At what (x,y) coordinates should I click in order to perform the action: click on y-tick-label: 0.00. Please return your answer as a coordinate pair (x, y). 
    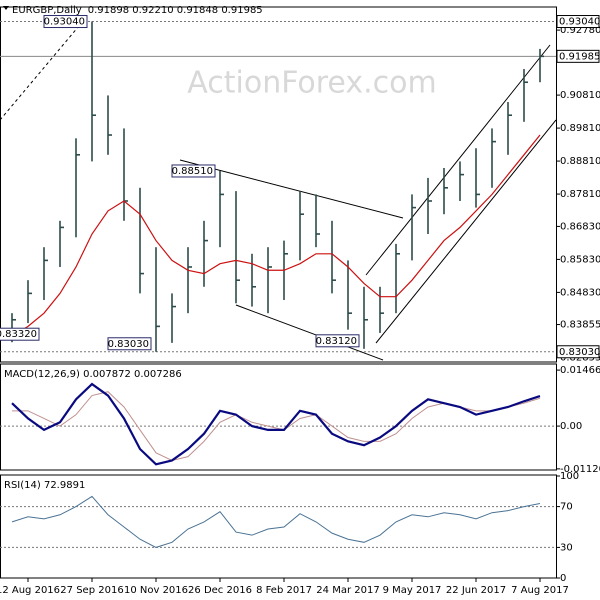
    Looking at the image, I should click on (571, 426).